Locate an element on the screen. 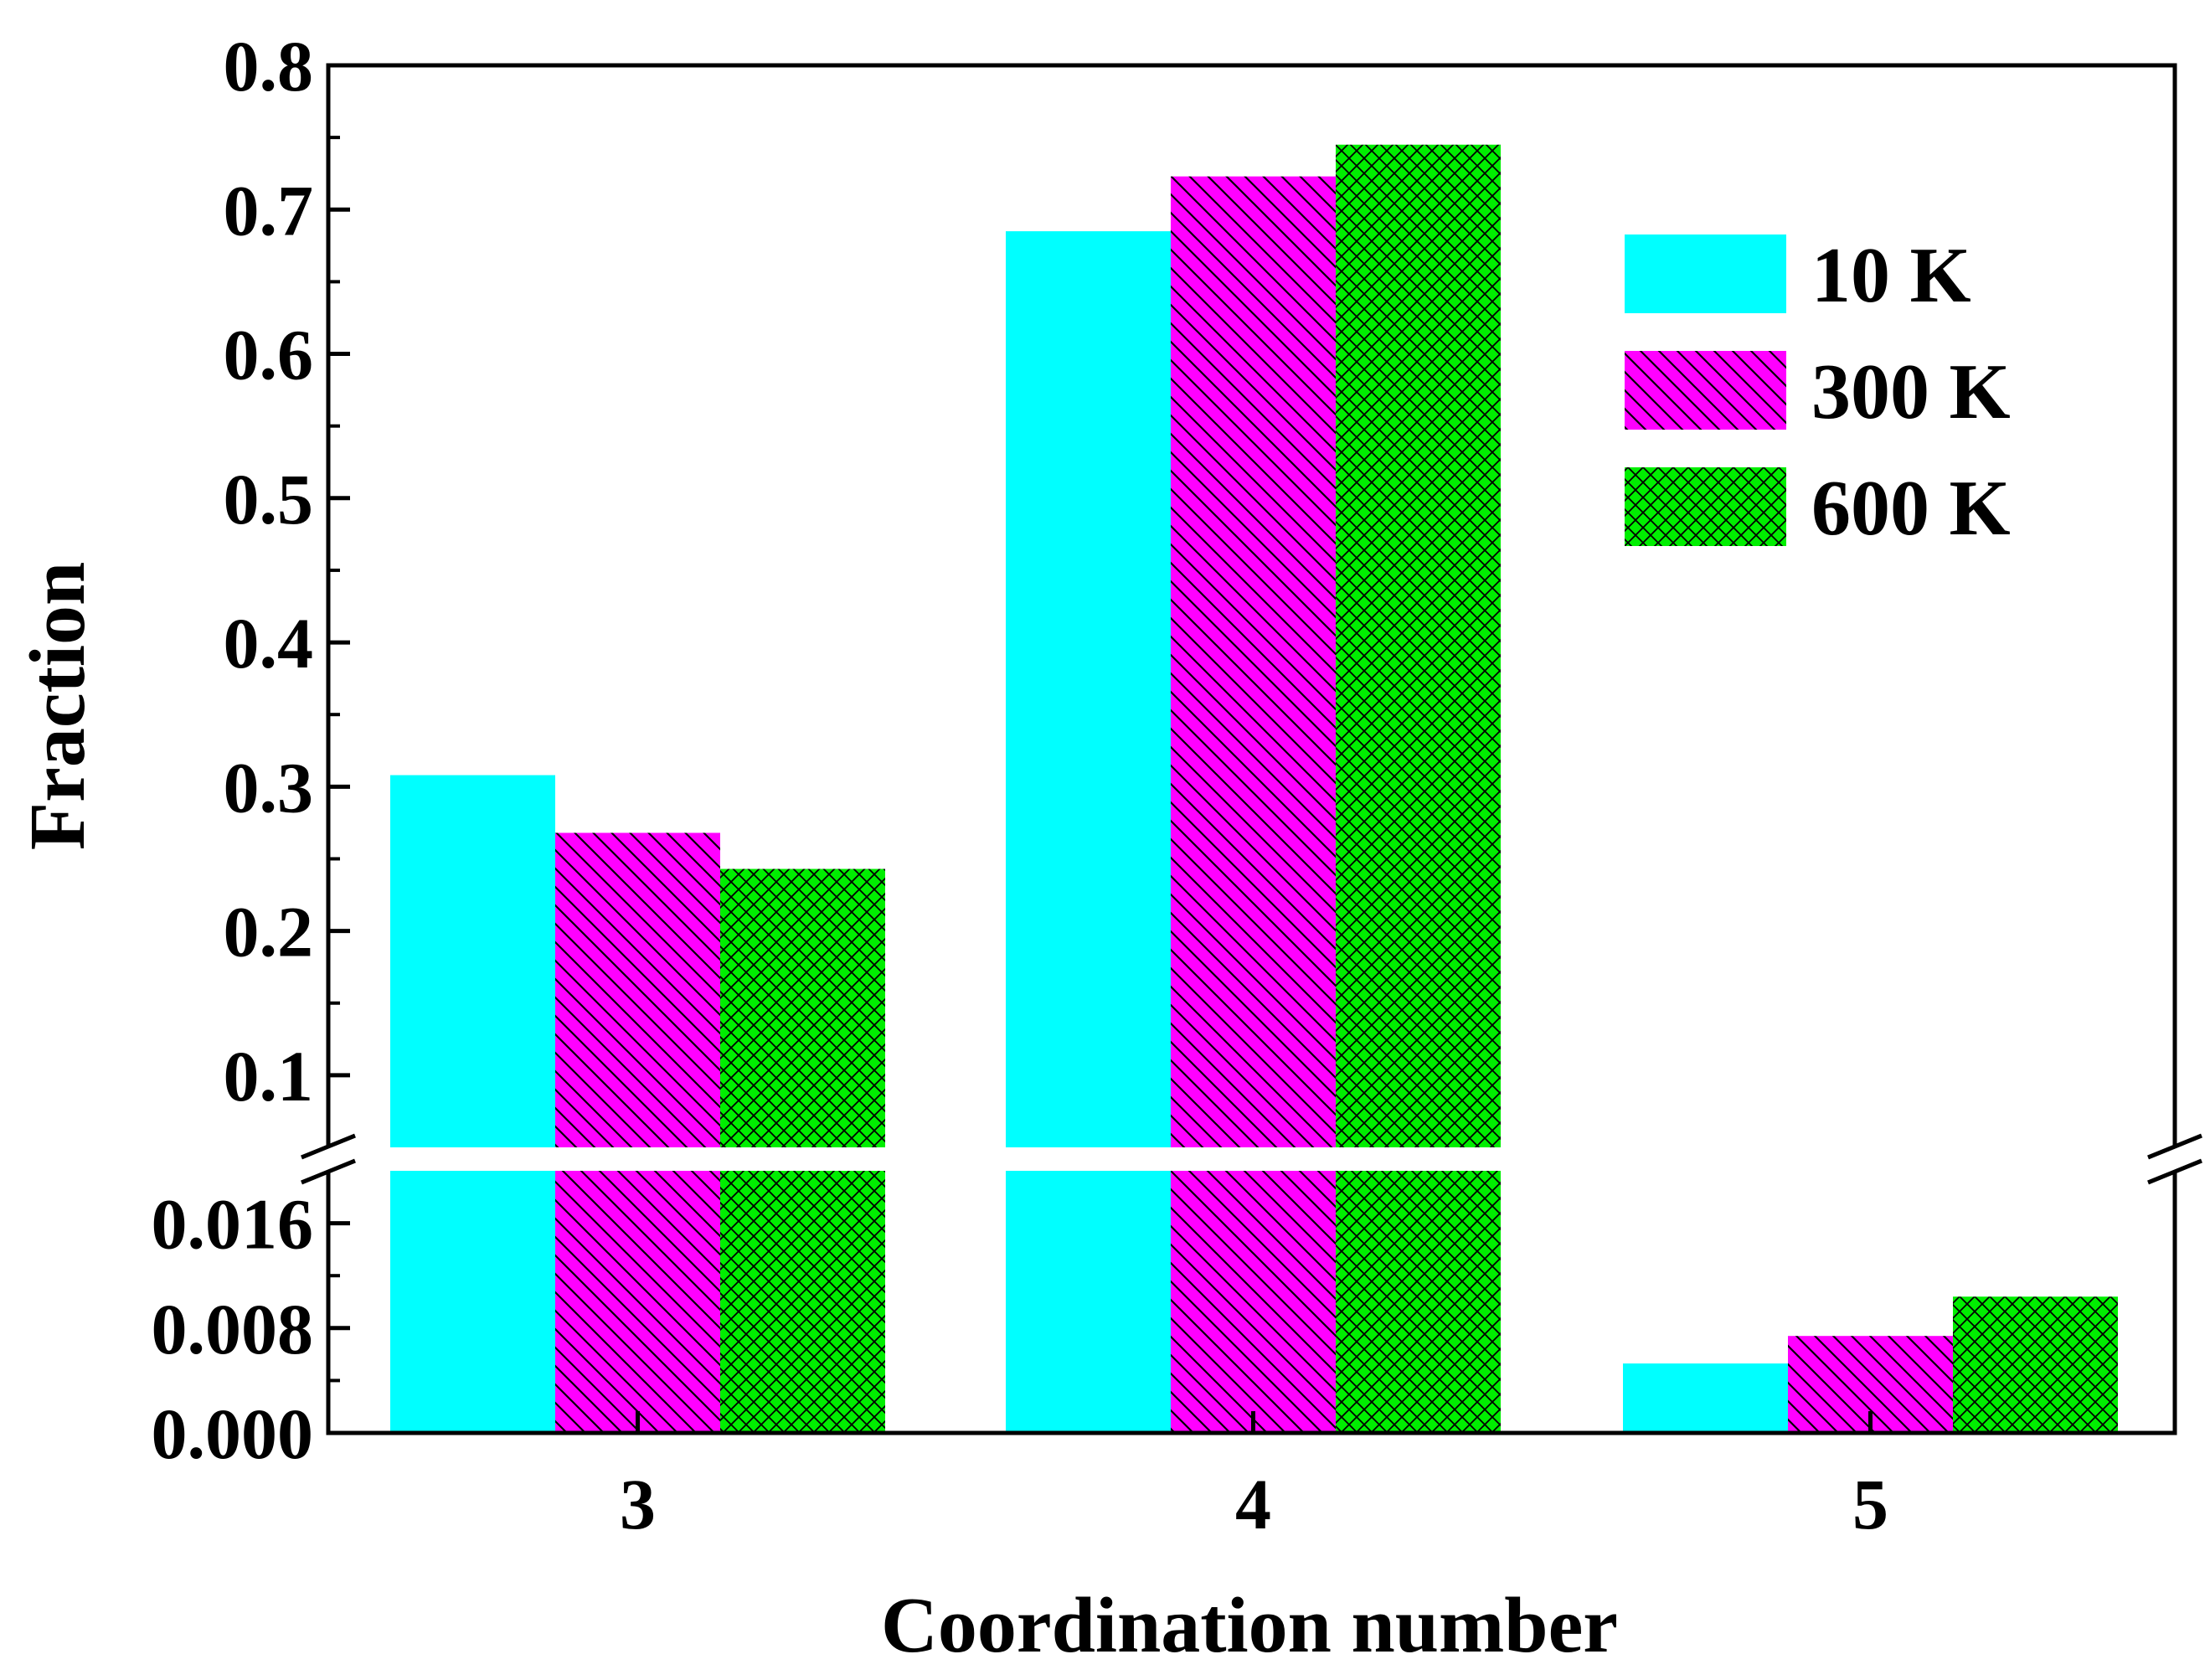 The height and width of the screenshot is (1680, 2210). bar-600k-cn5 is located at coordinates (2035, 1365).